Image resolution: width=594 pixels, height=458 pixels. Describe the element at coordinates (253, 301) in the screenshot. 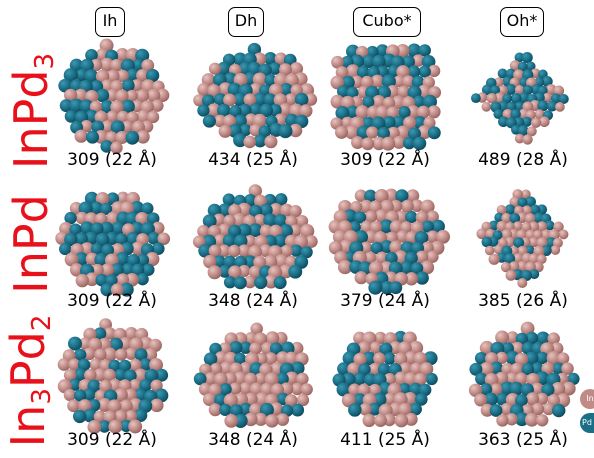

I see `caption-inpd-dh: 348 (24 Å)` at that location.